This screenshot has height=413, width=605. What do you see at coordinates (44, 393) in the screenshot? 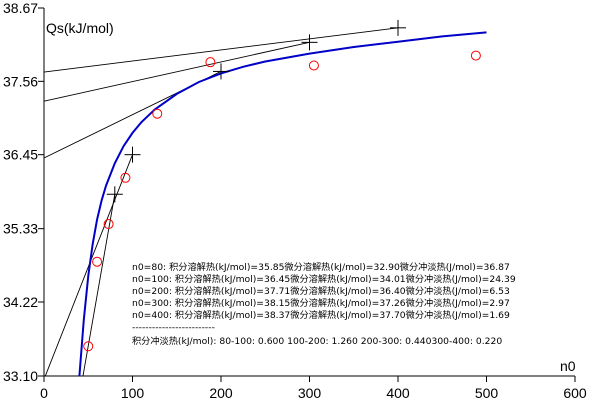
I see `x-tick-label: 0` at bounding box center [44, 393].